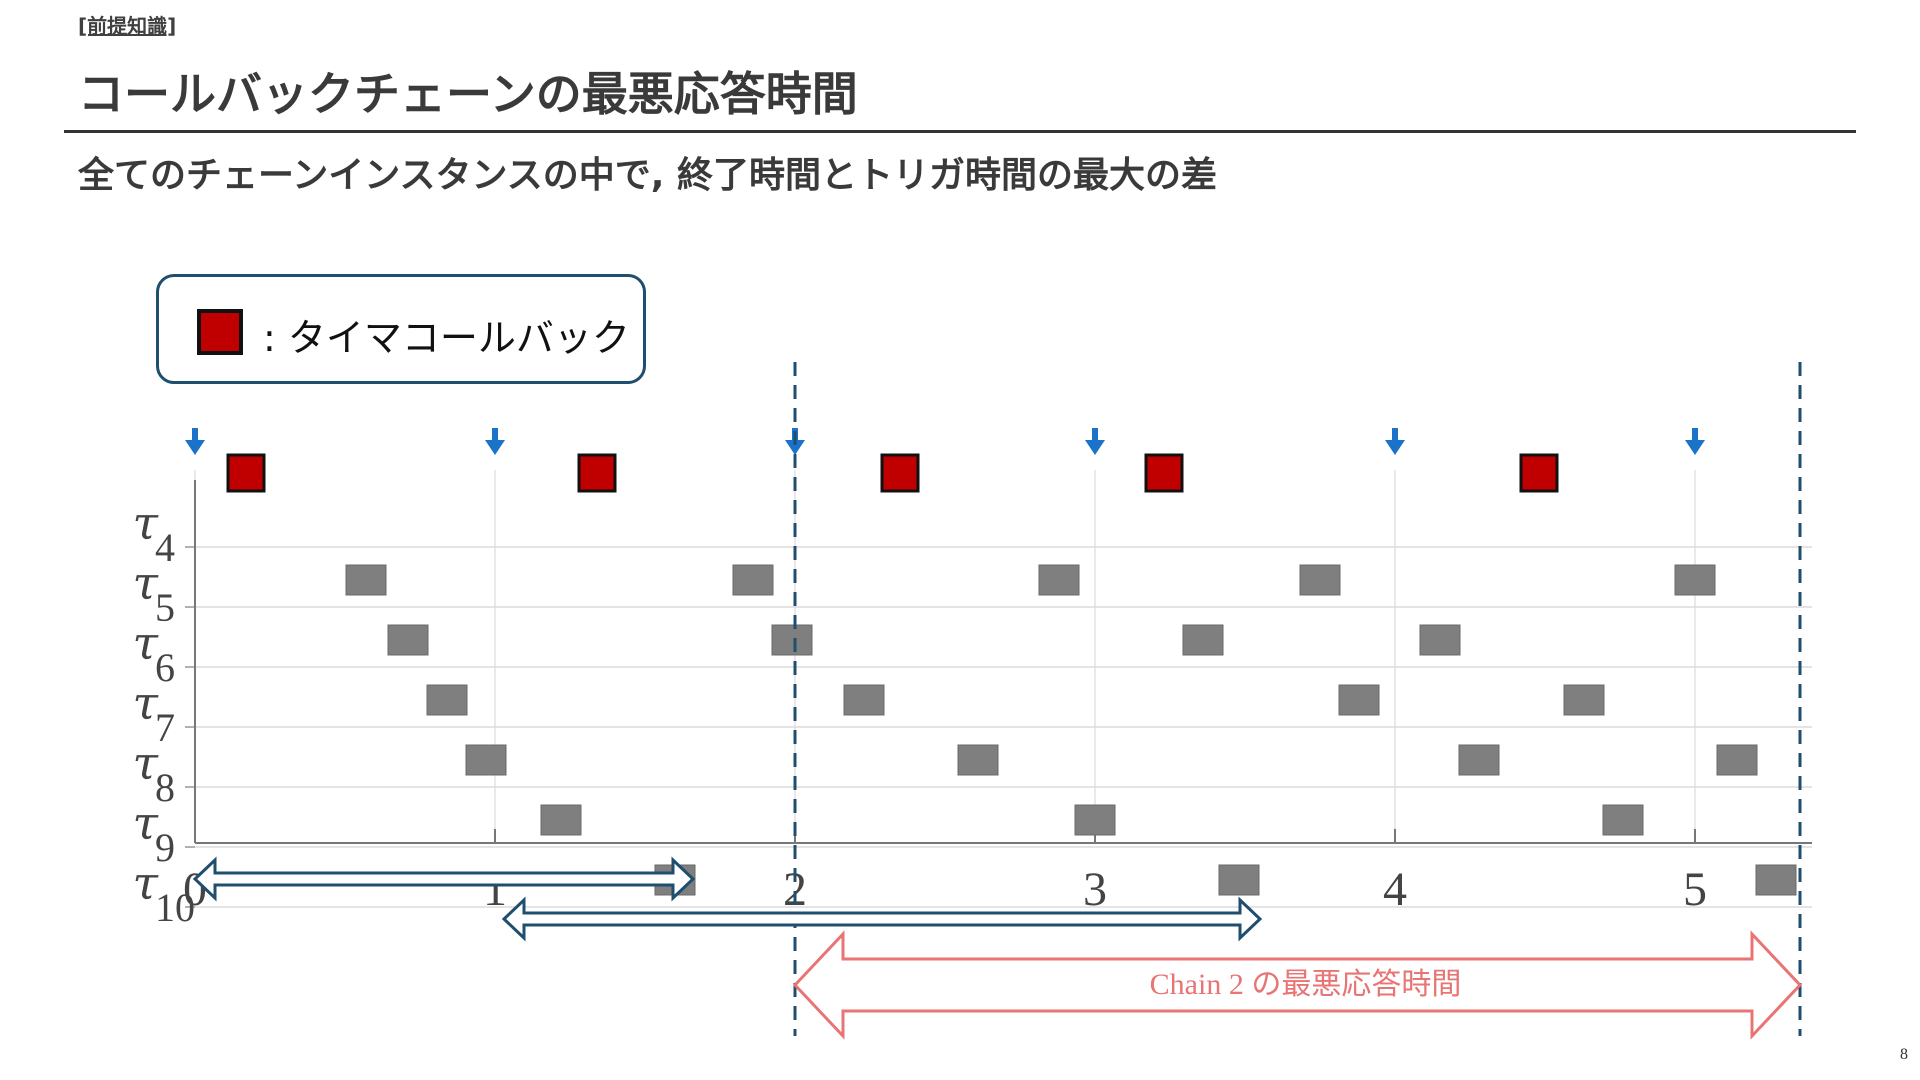 Image resolution: width=1920 pixels, height=1080 pixels. I want to click on x-tick-label: 3, so click(1095, 889).